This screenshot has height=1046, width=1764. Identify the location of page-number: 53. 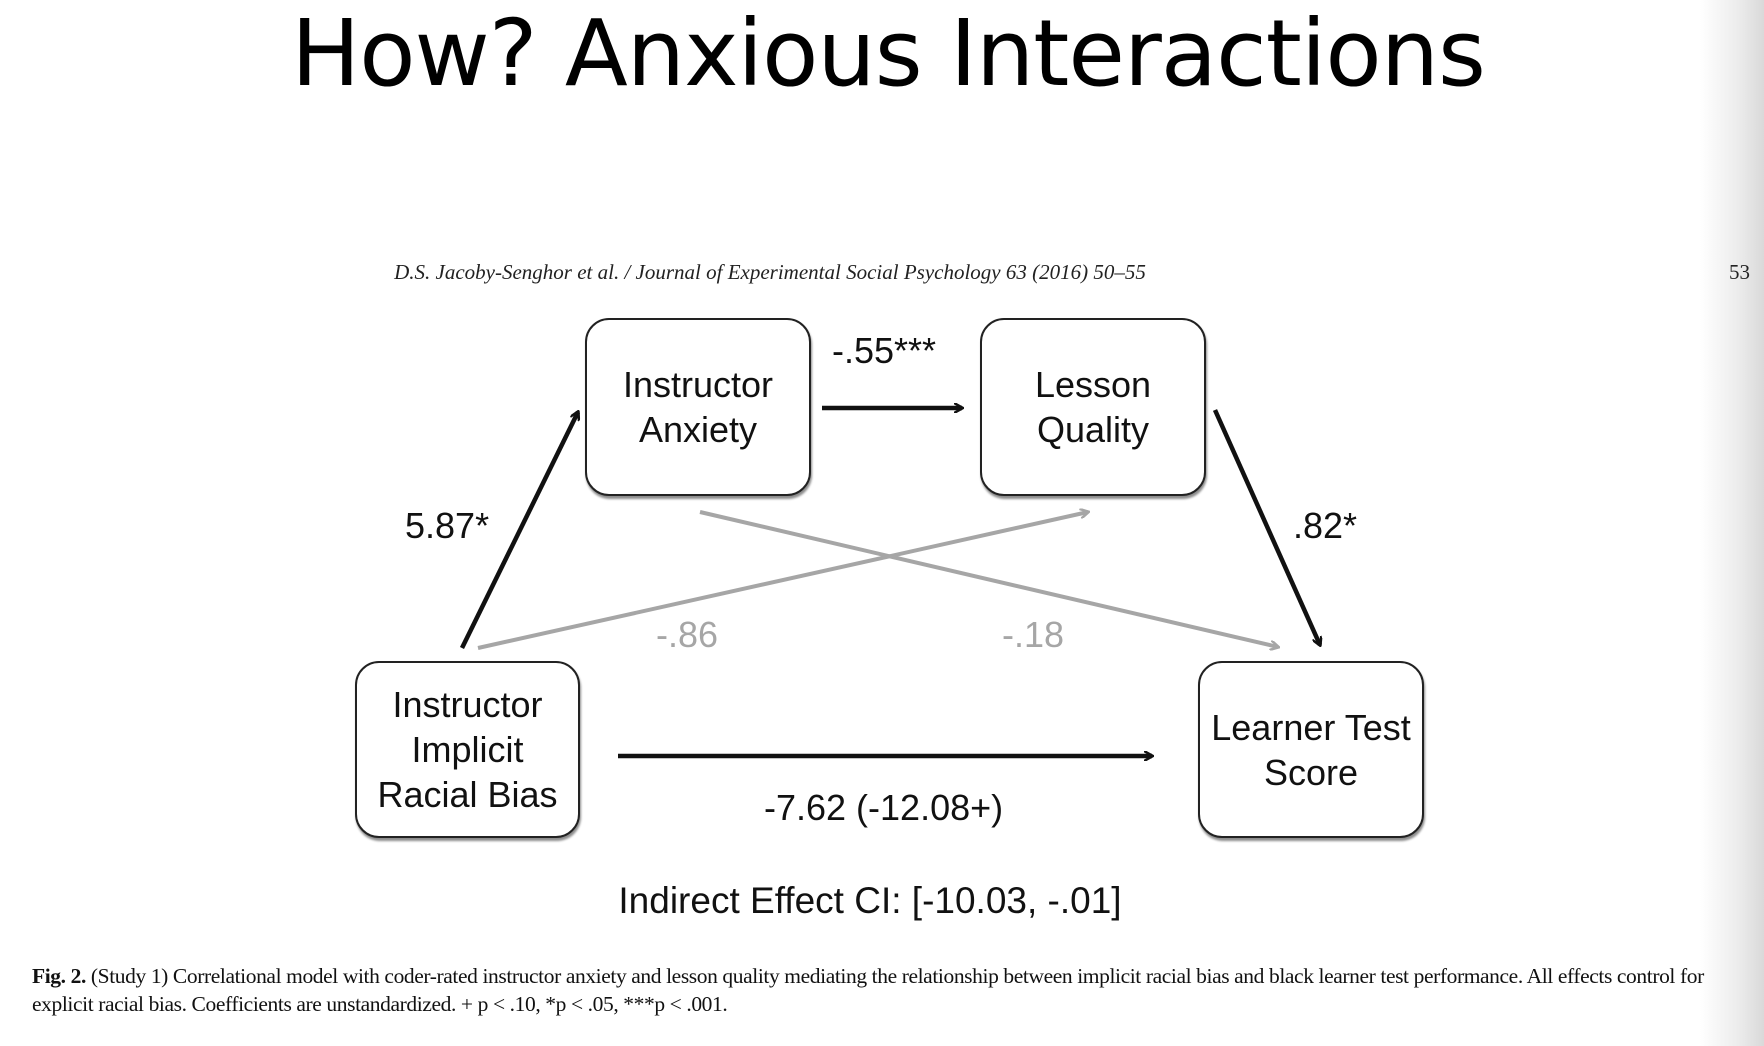
(1739, 272).